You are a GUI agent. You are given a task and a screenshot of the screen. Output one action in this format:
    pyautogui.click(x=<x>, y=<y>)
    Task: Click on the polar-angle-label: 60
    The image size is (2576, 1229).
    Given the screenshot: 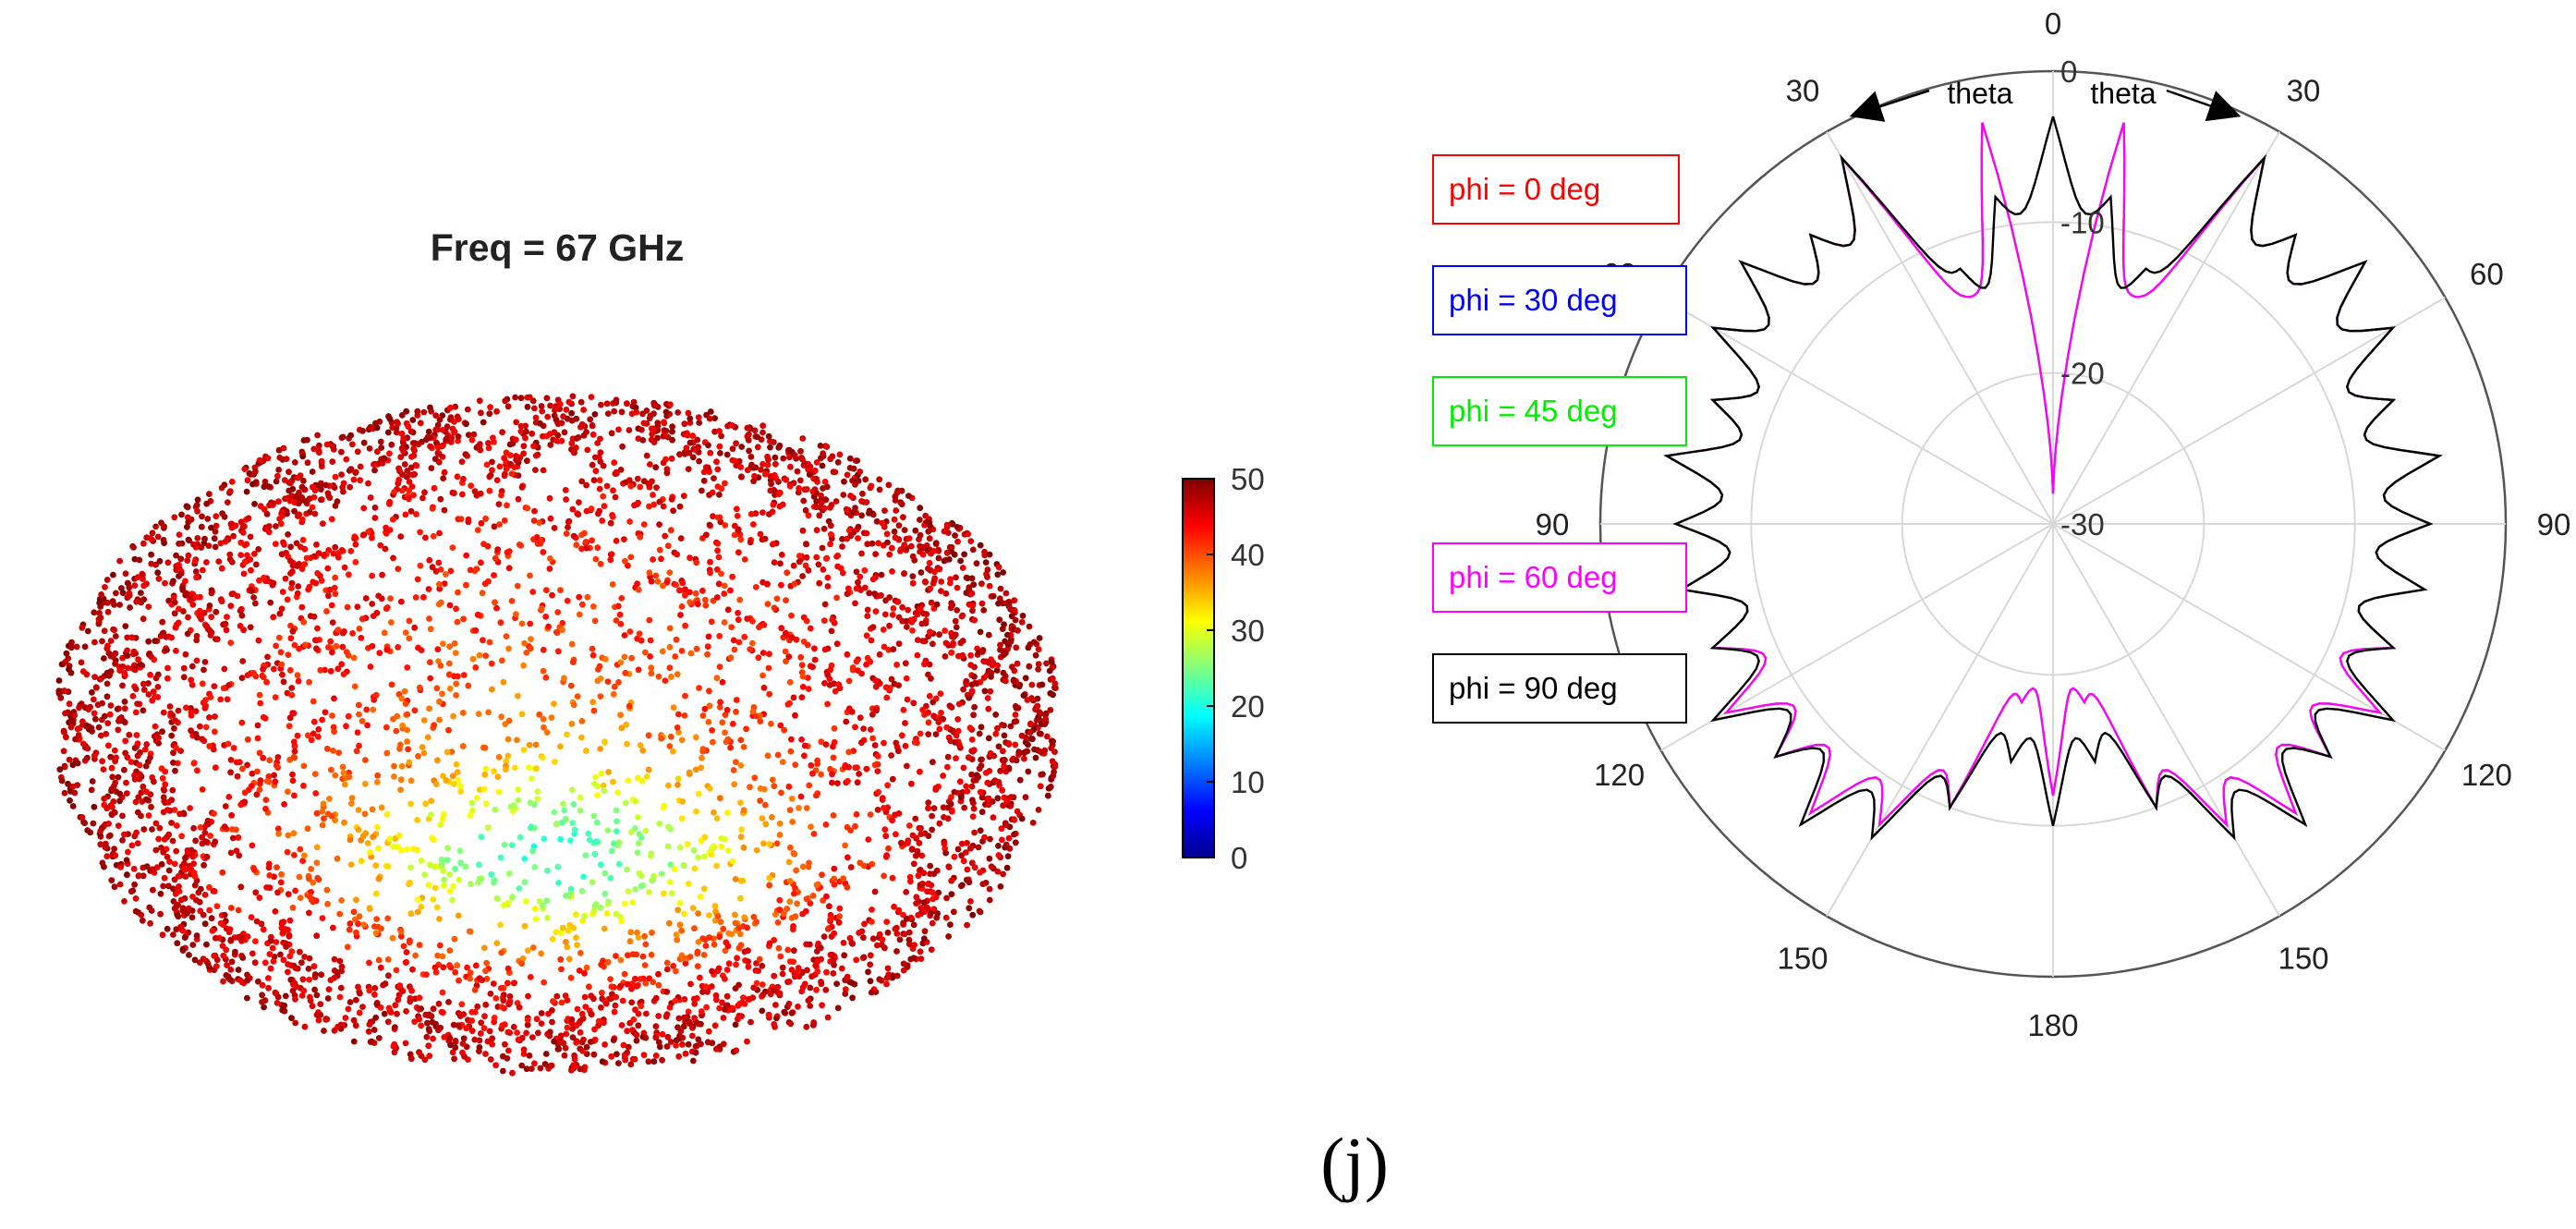 What is the action you would take?
    pyautogui.click(x=2487, y=274)
    